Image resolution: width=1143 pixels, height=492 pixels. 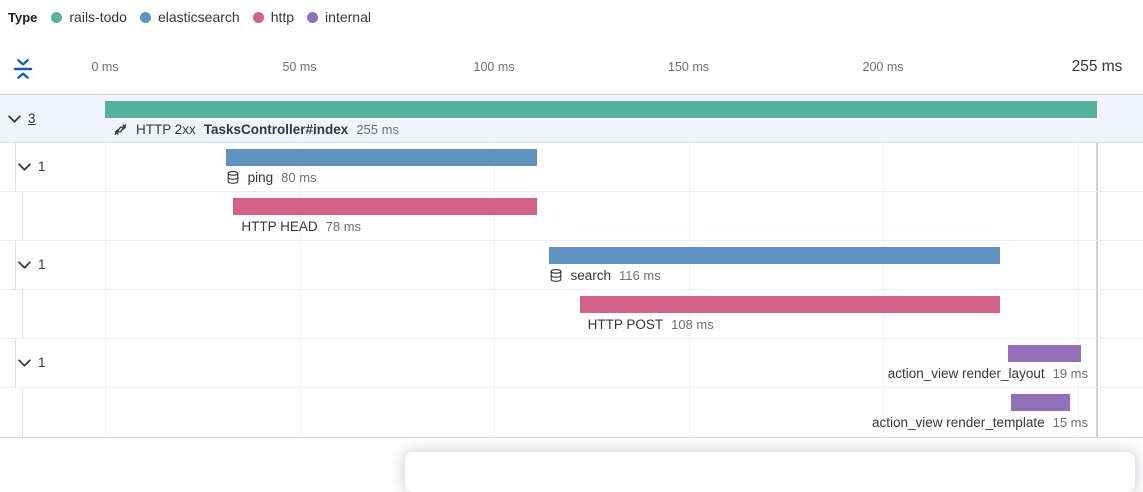 I want to click on span-row: 1 ping 80 ms, so click(x=571, y=167).